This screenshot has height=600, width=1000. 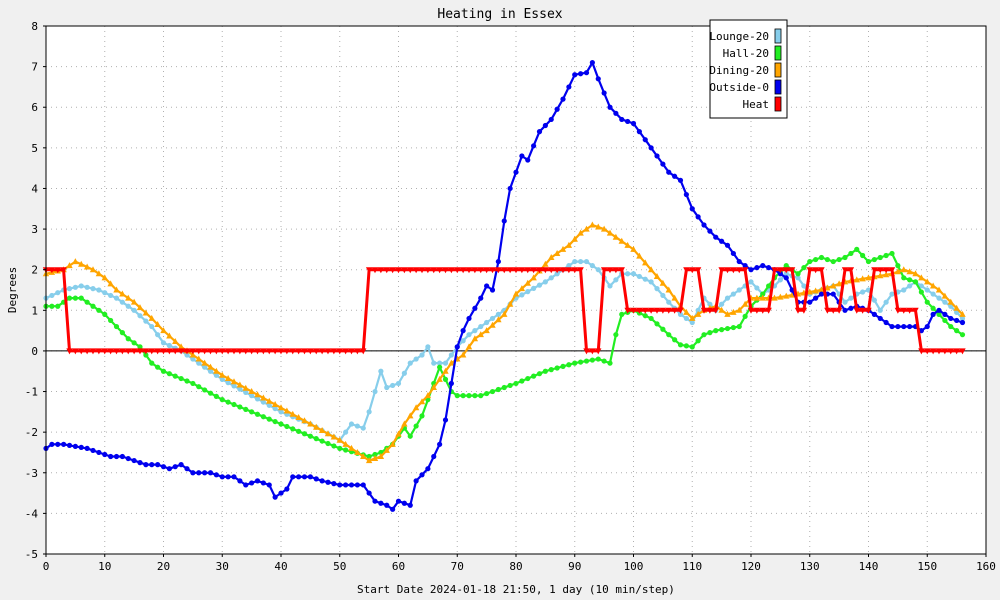 What do you see at coordinates (515, 566) in the screenshot?
I see `x-tick-label: 80` at bounding box center [515, 566].